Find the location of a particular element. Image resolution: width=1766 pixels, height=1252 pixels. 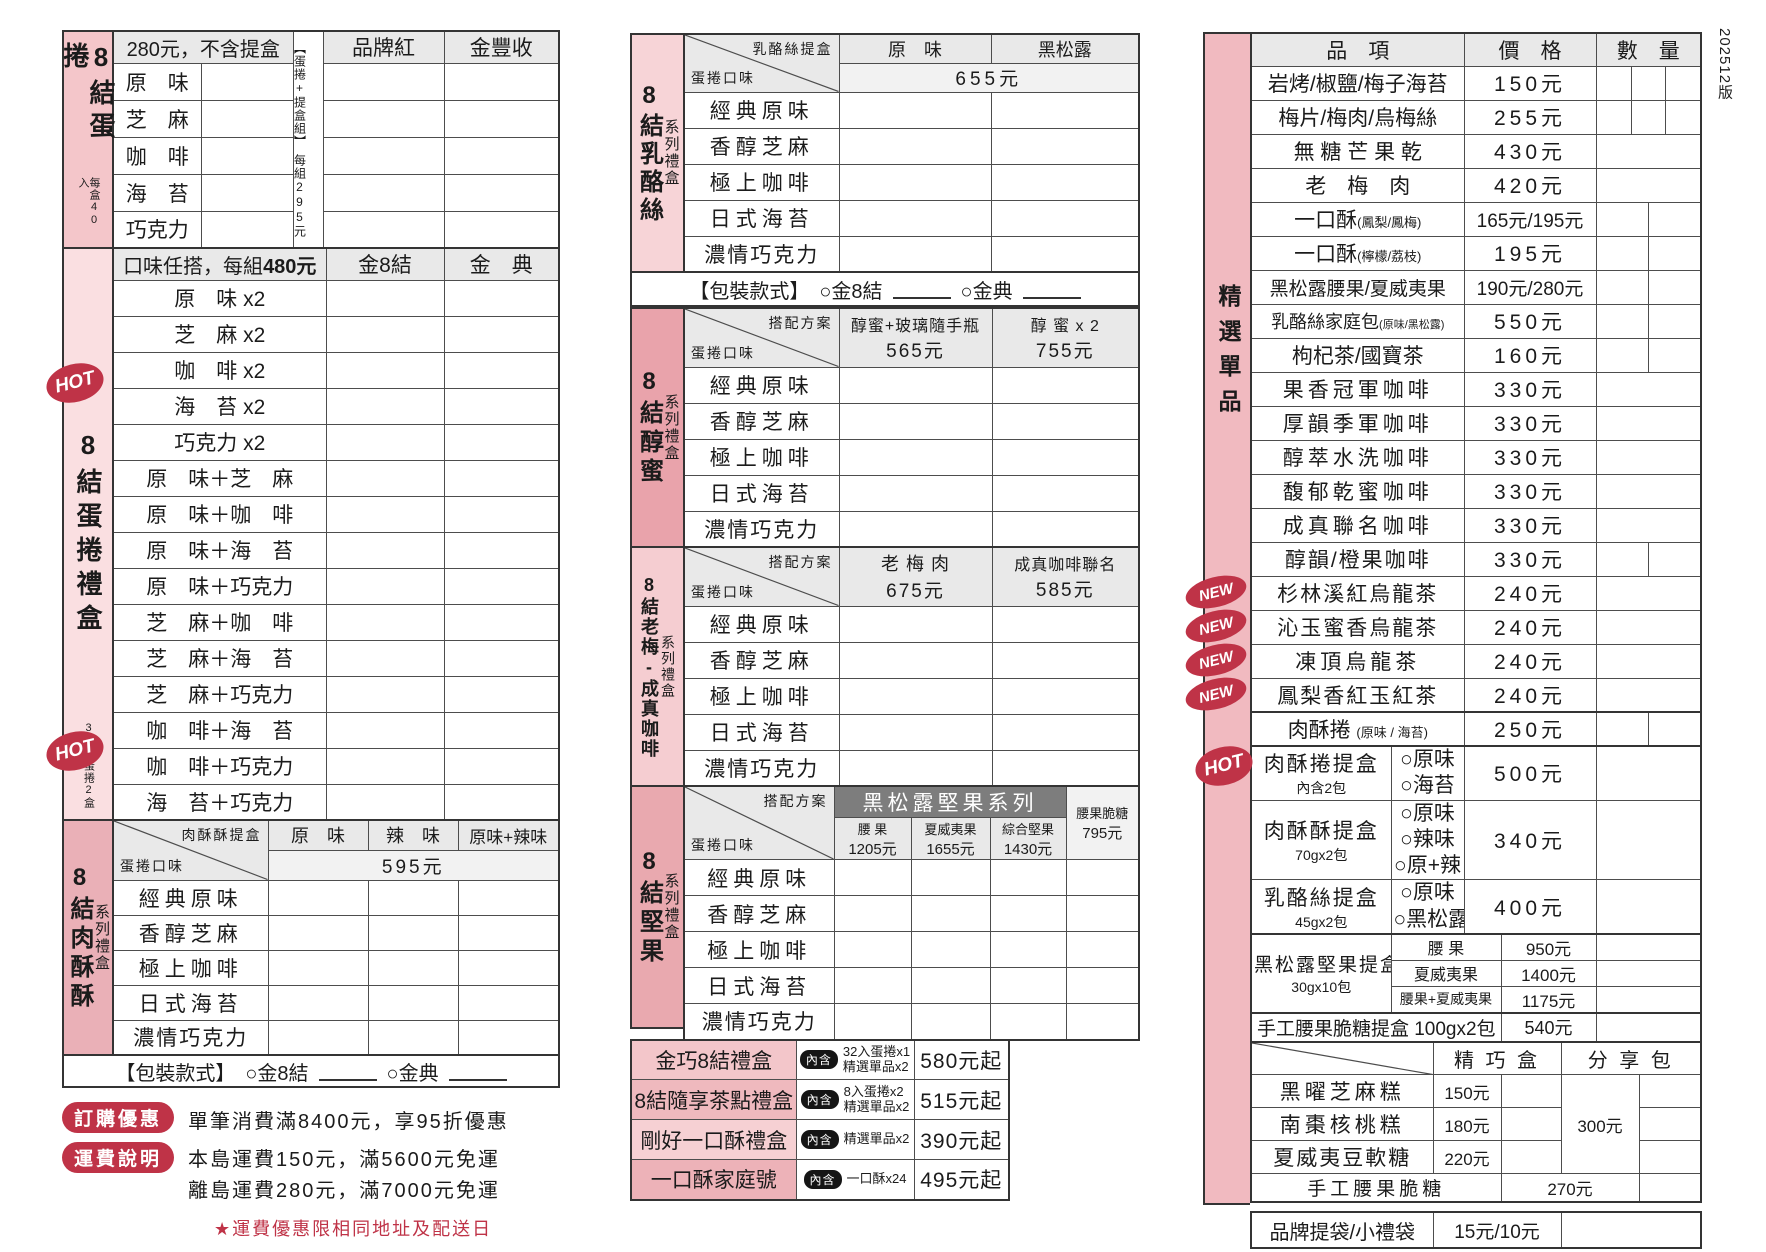

option-seaweed: ○海苔 is located at coordinates (1427, 786).